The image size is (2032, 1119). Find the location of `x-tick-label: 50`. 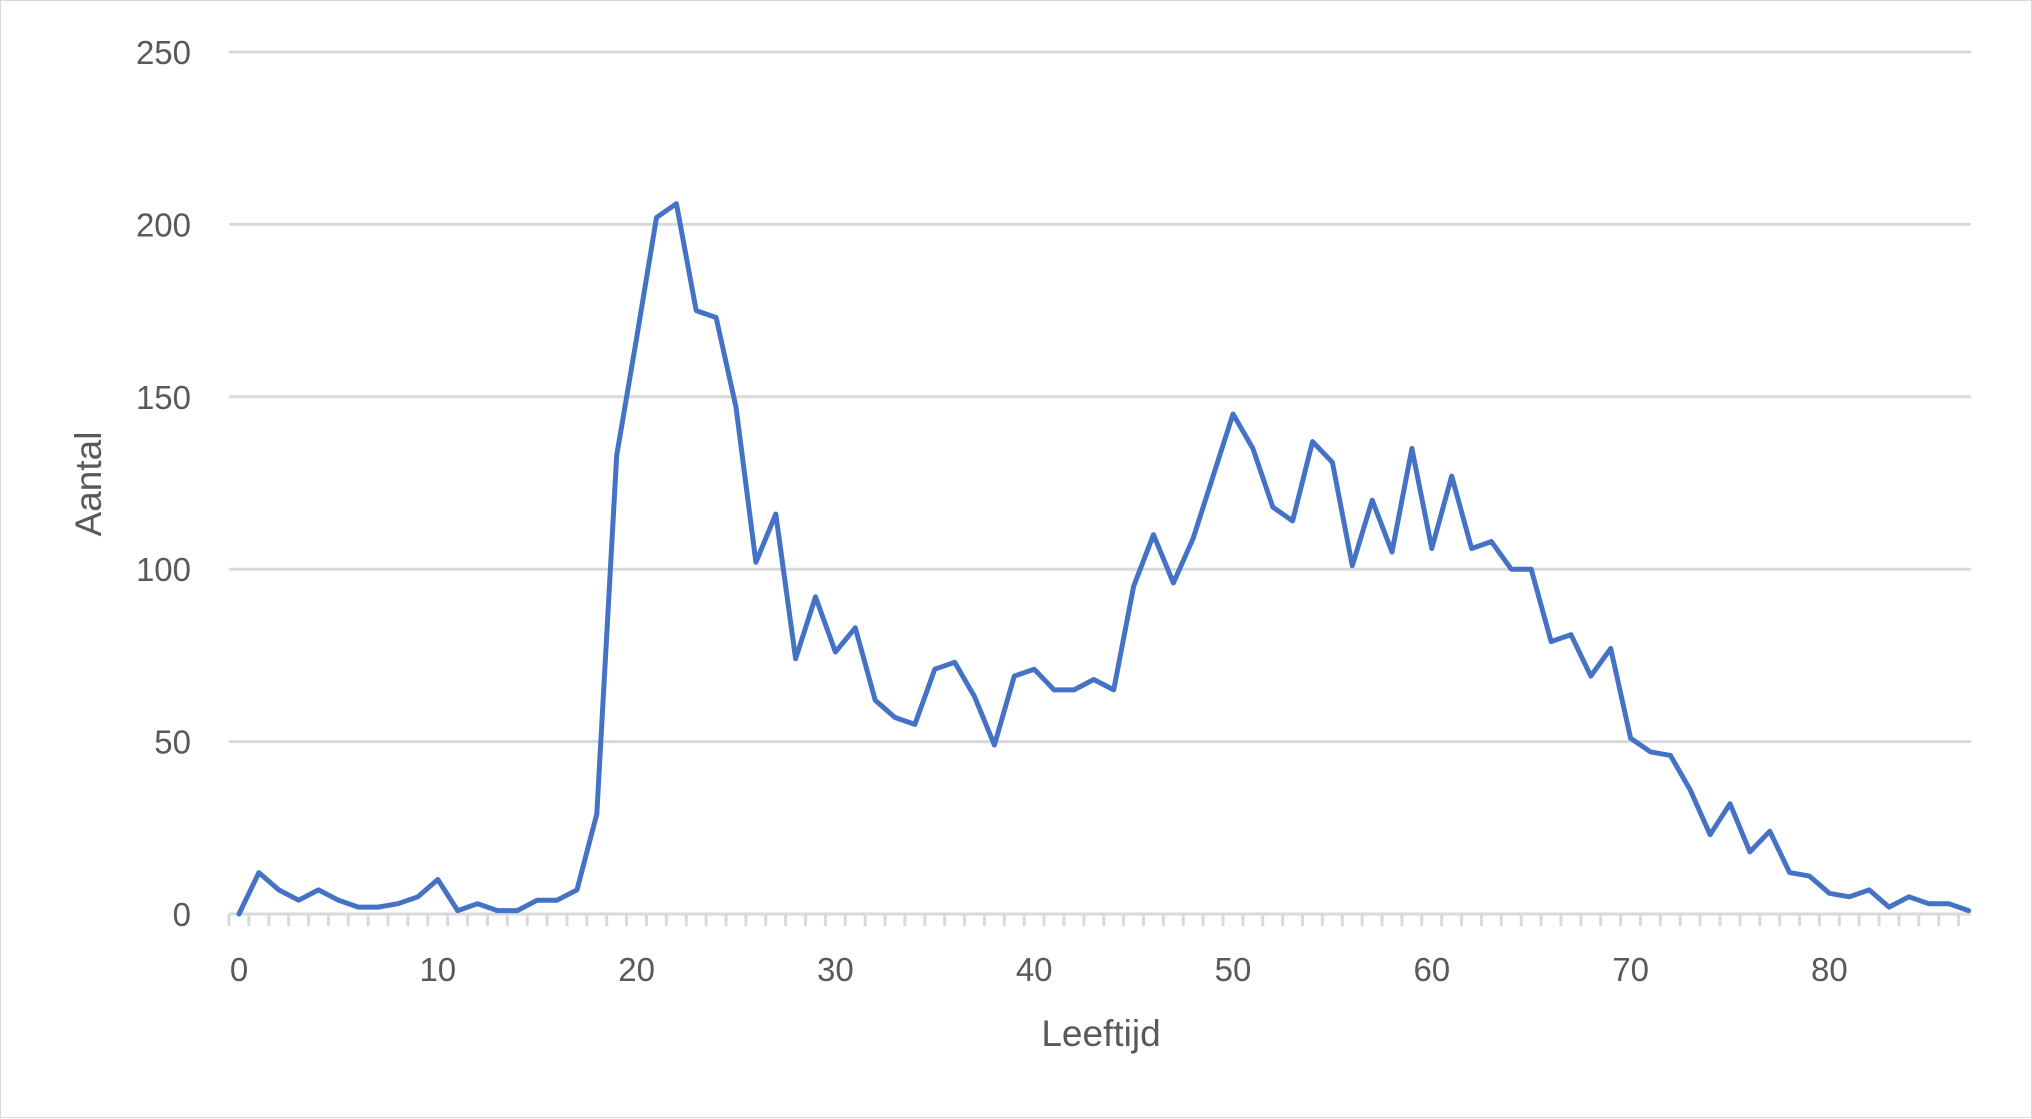

x-tick-label: 50 is located at coordinates (1233, 969).